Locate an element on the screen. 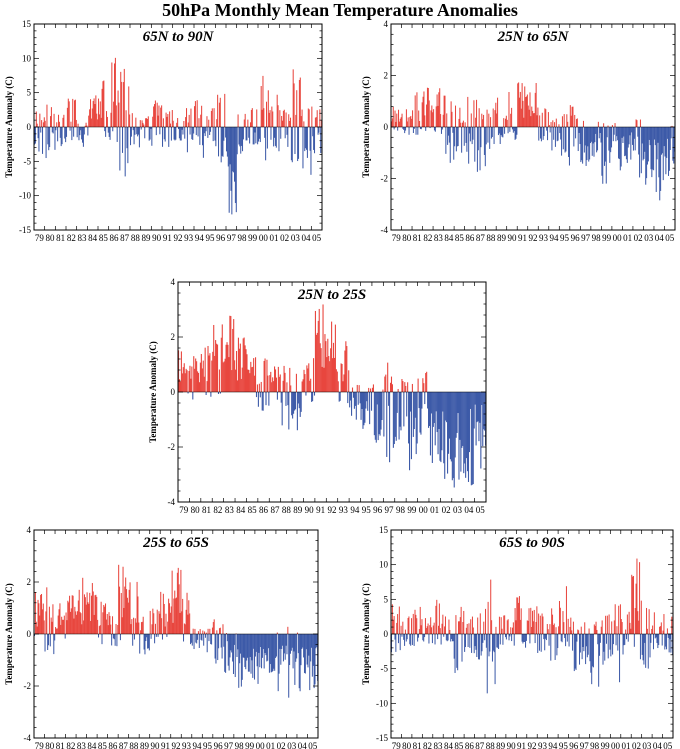  bar-series is located at coordinates (533, 141).